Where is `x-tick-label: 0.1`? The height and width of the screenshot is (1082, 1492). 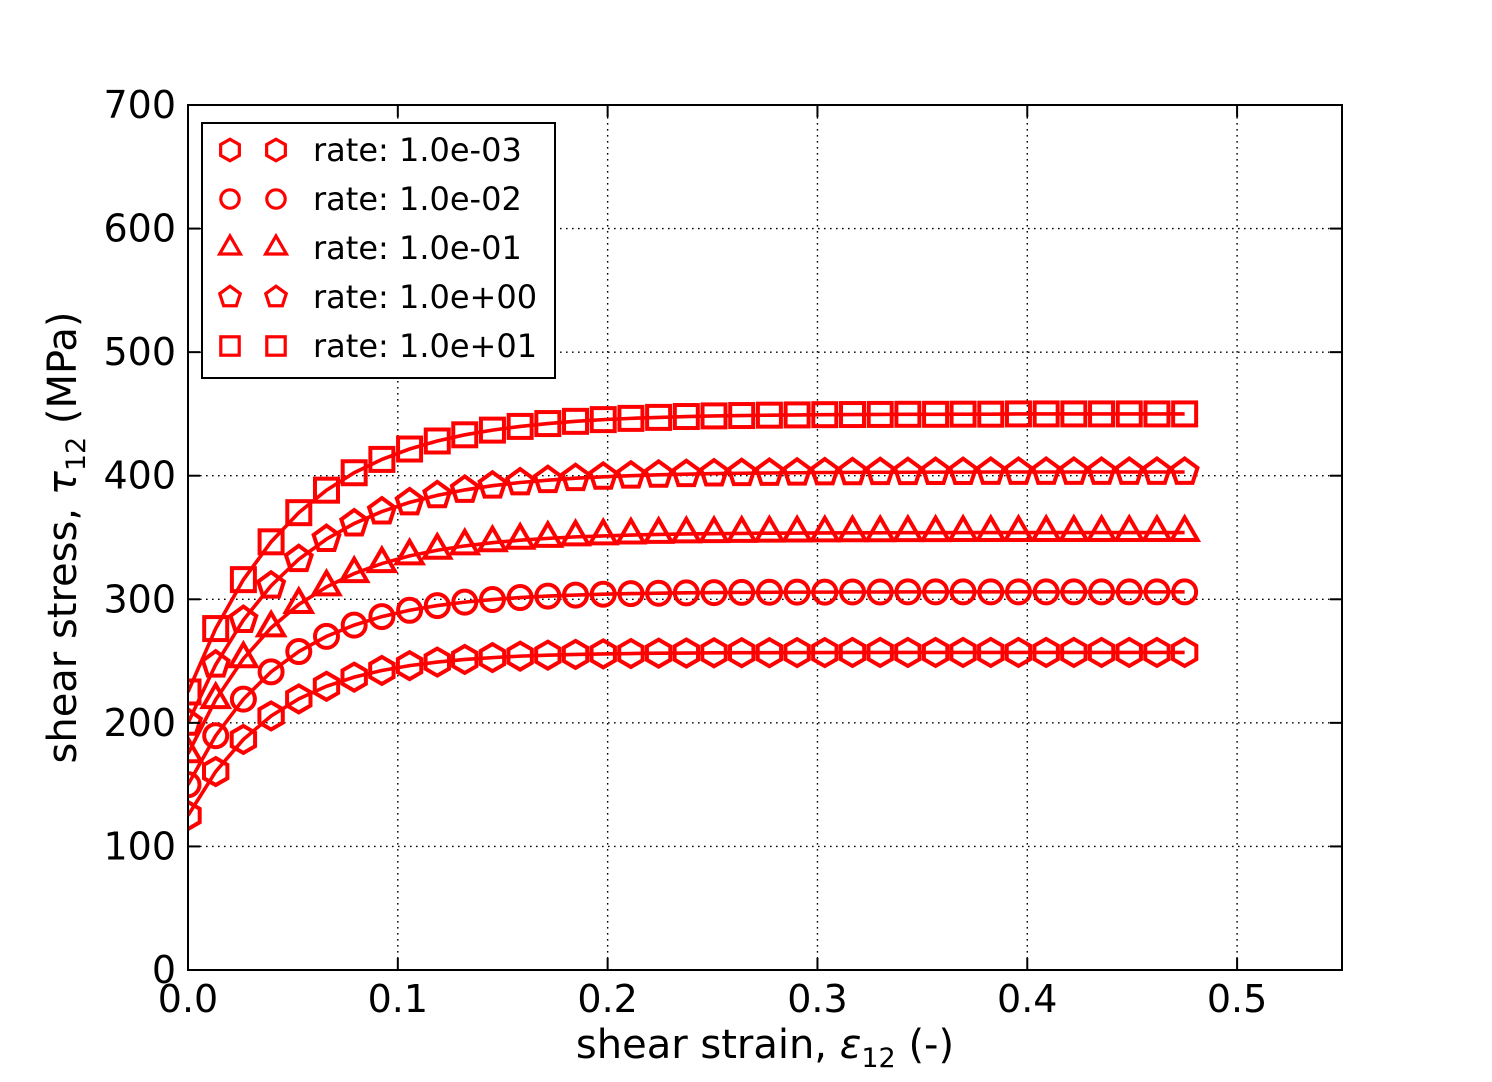 x-tick-label: 0.1 is located at coordinates (398, 999).